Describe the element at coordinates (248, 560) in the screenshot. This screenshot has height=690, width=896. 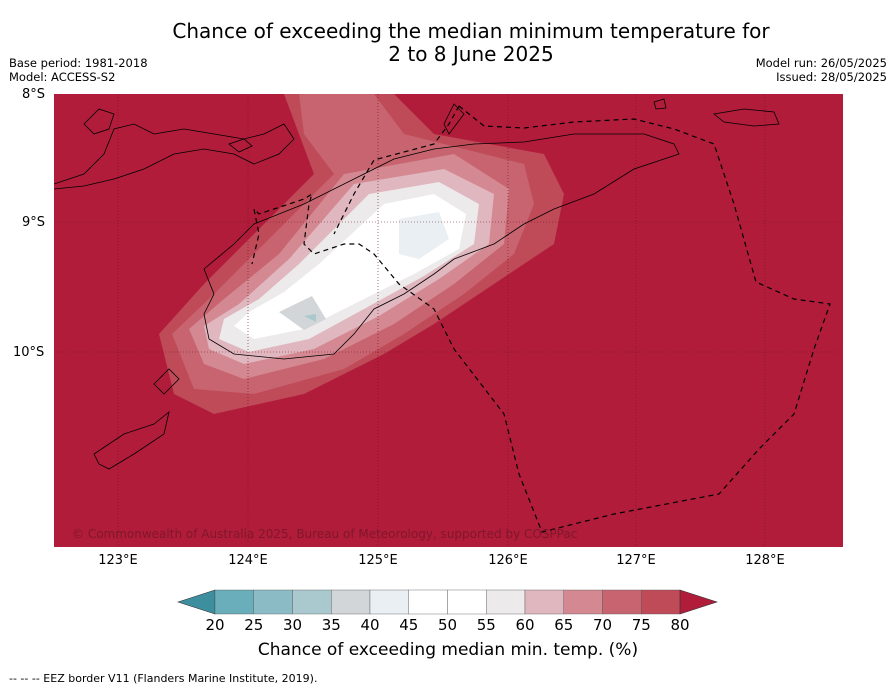
I see `lon-label-124e: 124°E` at that location.